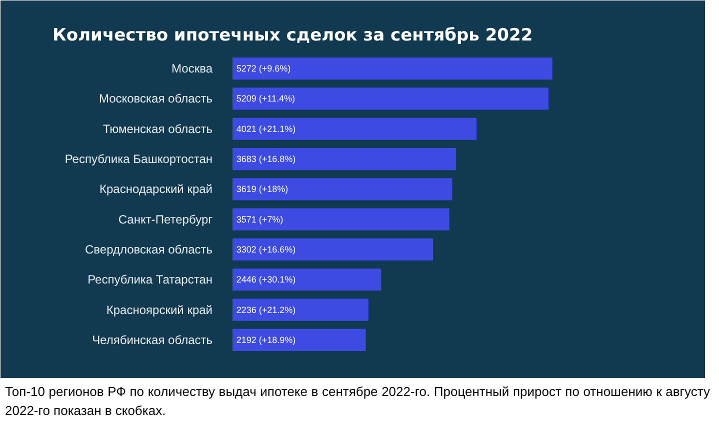 The width and height of the screenshot is (719, 443). What do you see at coordinates (159, 309) in the screenshot?
I see `y-tick-label: Красноярский край` at bounding box center [159, 309].